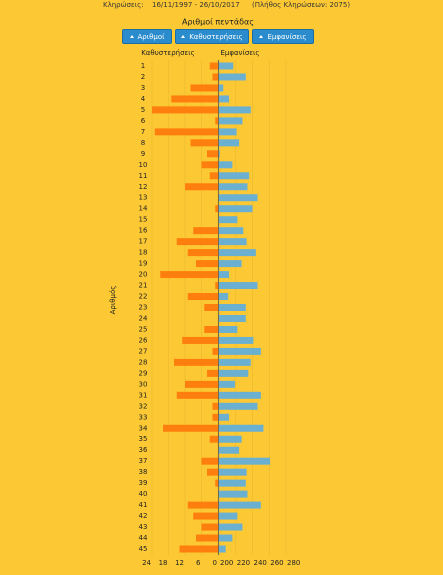 This screenshot has width=443, height=575. Describe the element at coordinates (143, 220) in the screenshot. I see `y-tick-label: 15` at that location.